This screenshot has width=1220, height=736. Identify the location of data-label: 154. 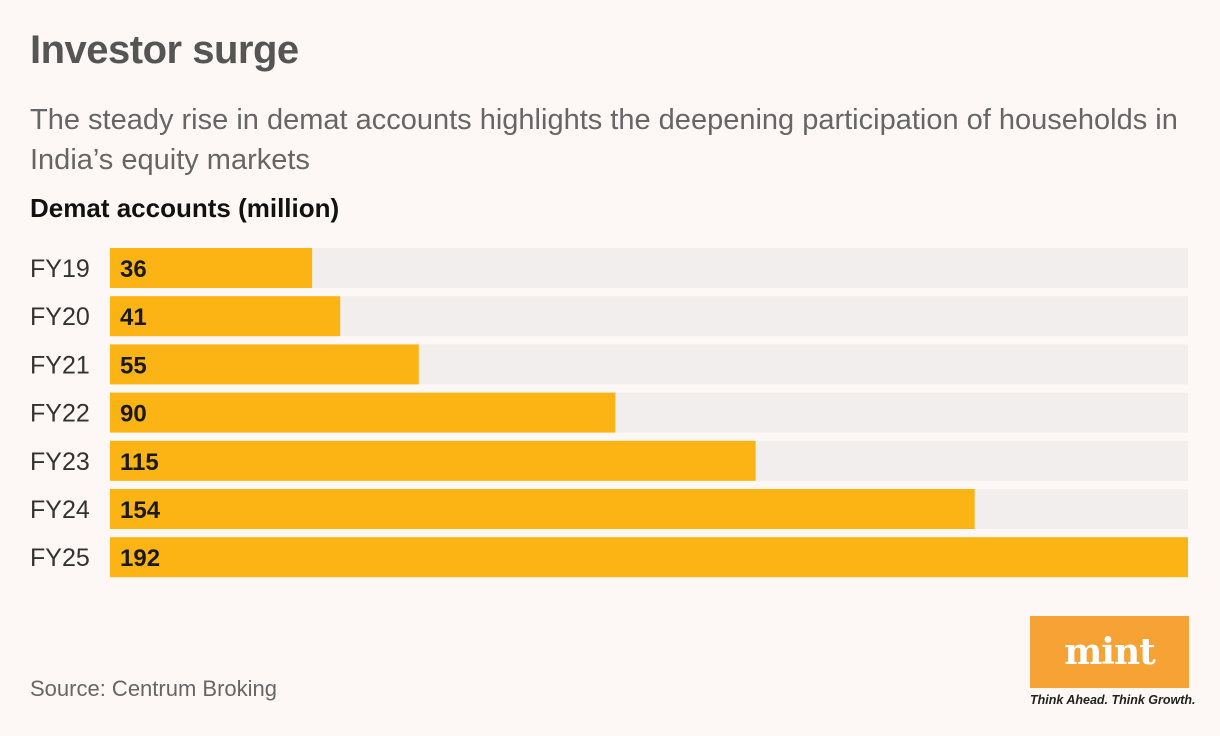
(140, 510).